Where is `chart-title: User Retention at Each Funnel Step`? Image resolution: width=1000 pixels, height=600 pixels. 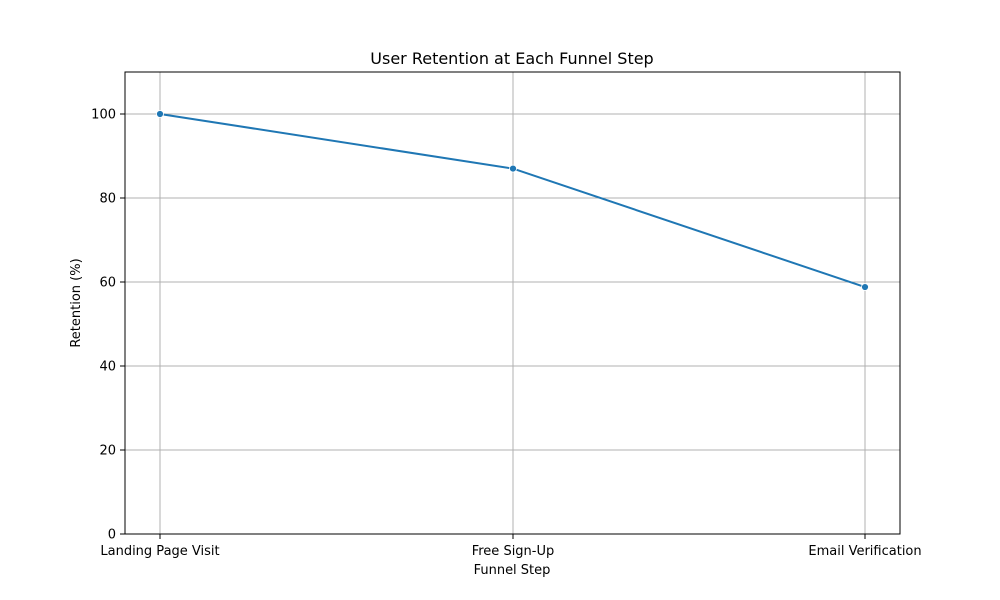
chart-title: User Retention at Each Funnel Step is located at coordinates (511, 58).